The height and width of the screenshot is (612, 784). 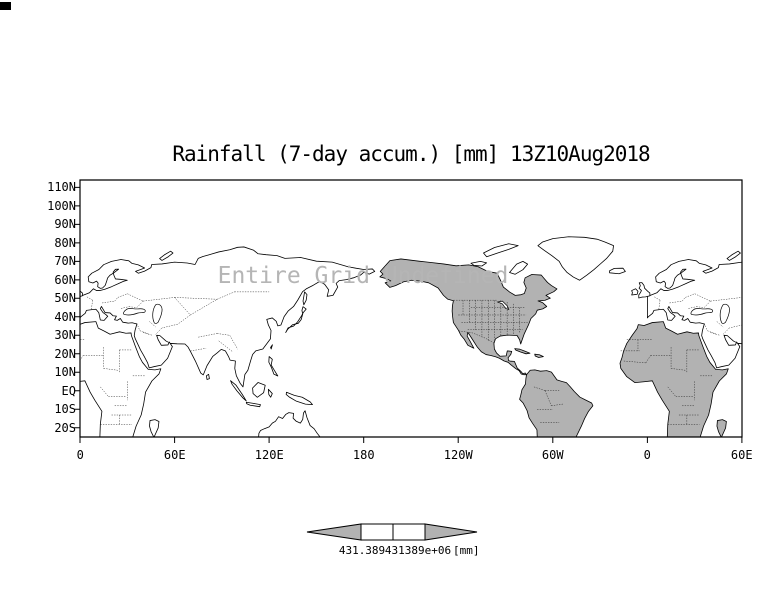 I want to click on south-america-borders, so click(x=549, y=405).